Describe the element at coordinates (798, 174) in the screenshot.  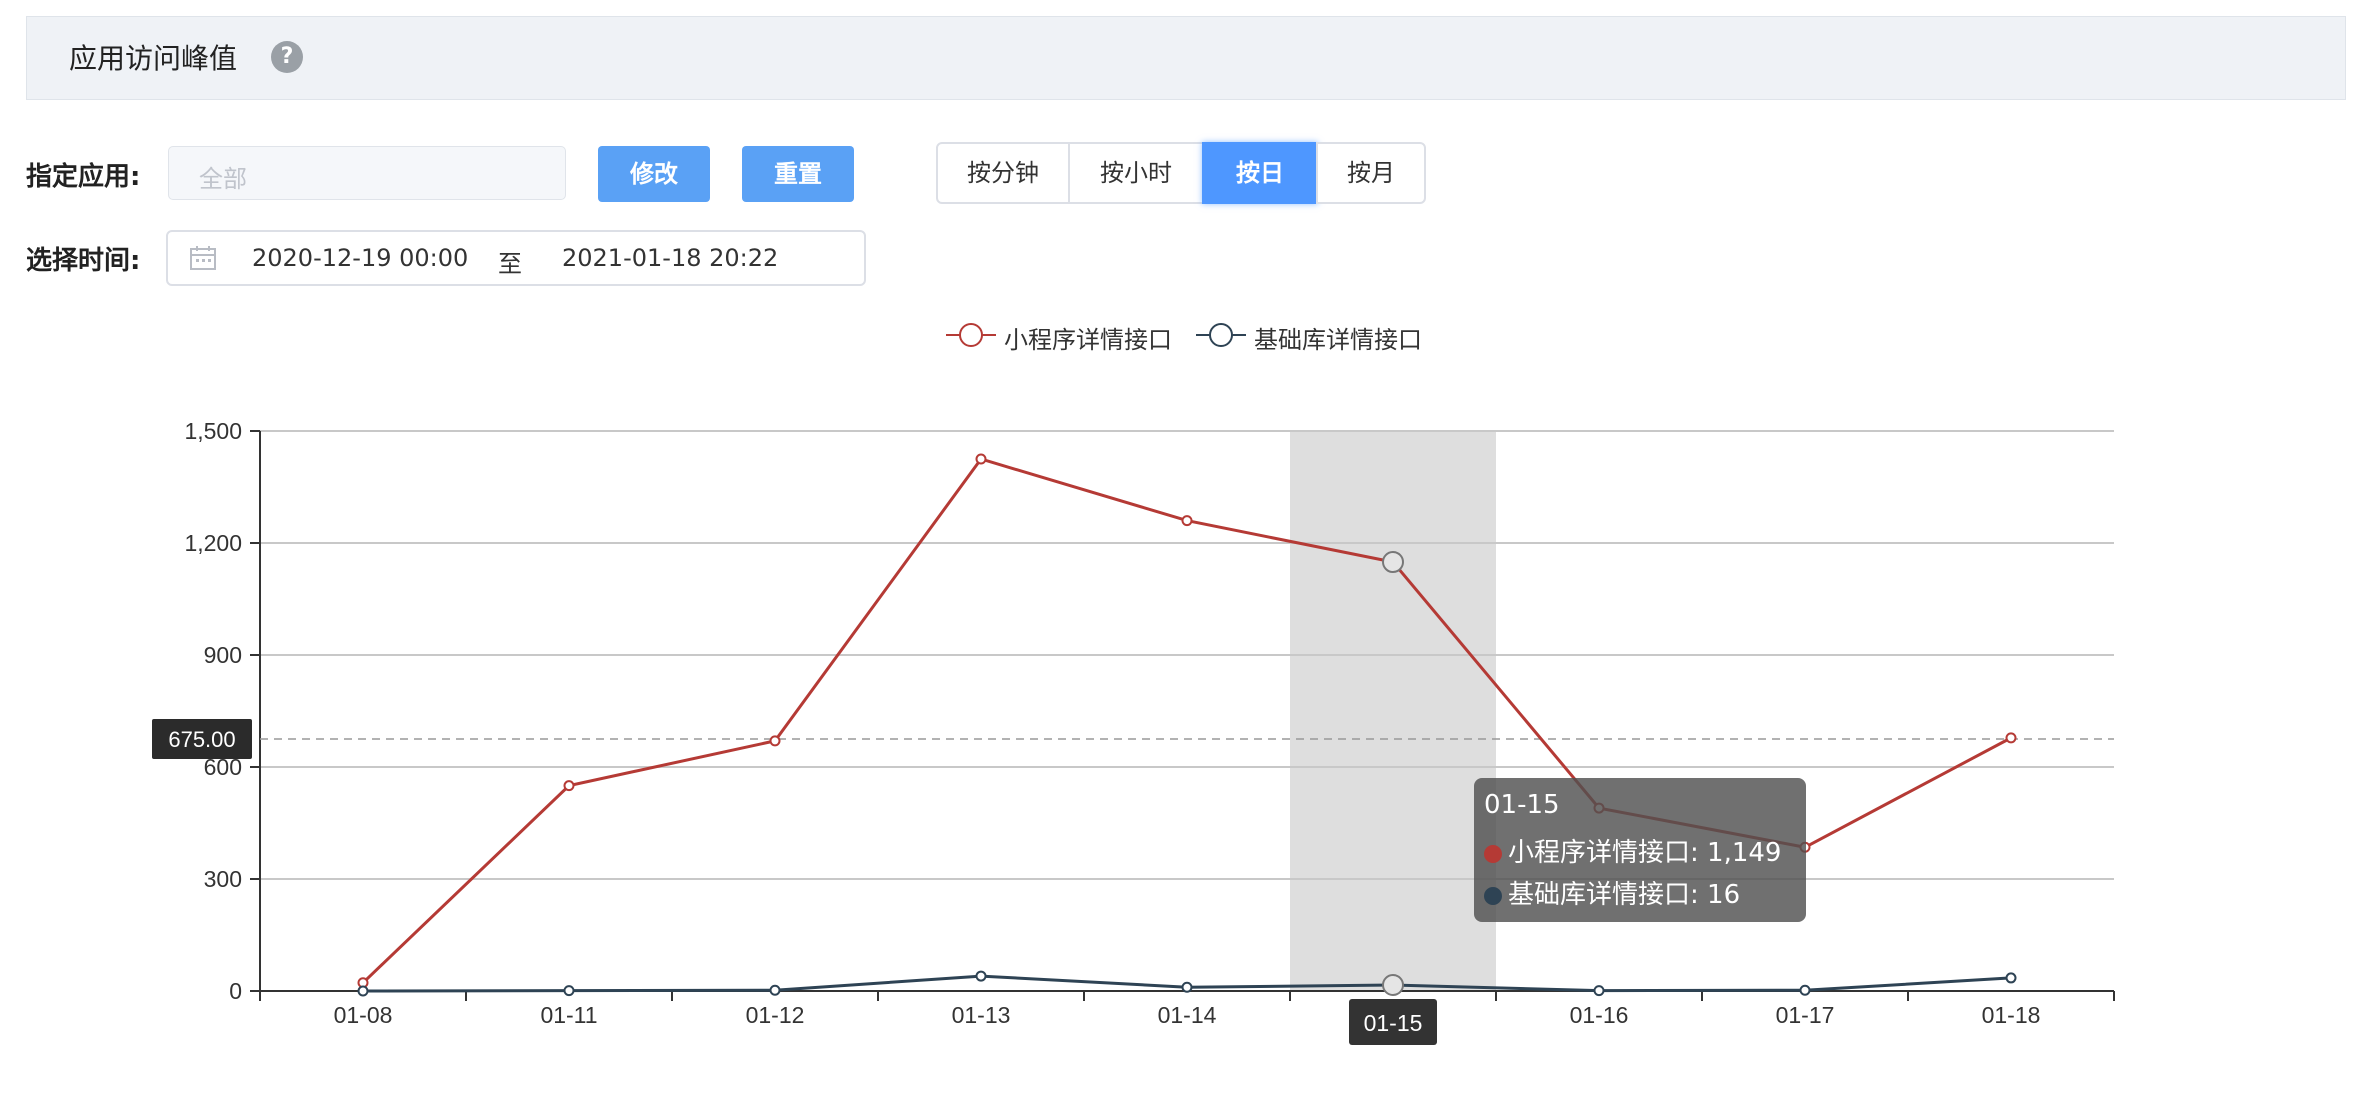
I see `reset-button: 重置` at that location.